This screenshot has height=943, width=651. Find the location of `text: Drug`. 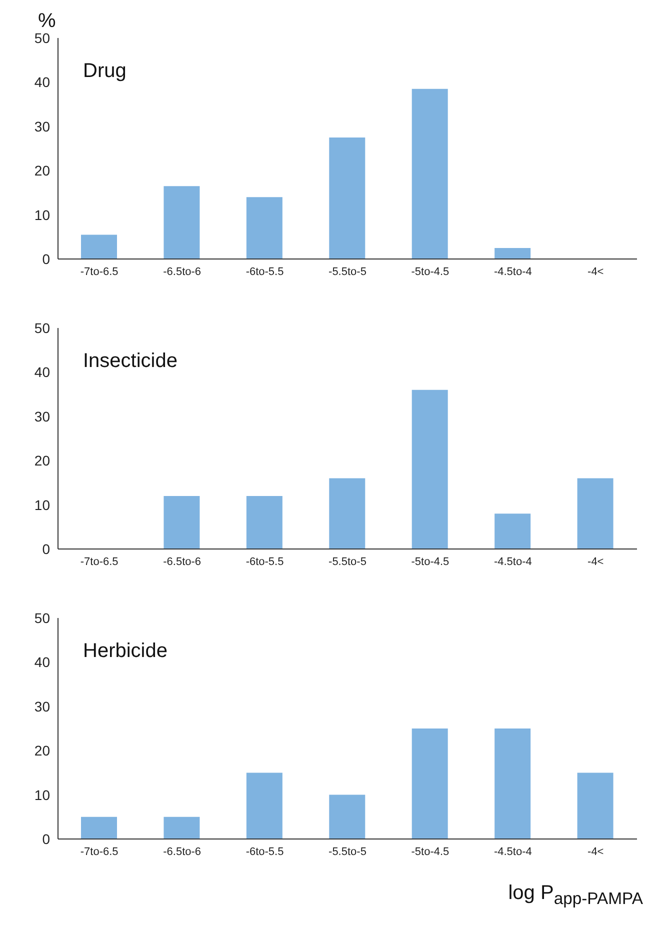

text: Drug is located at coordinates (104, 71).